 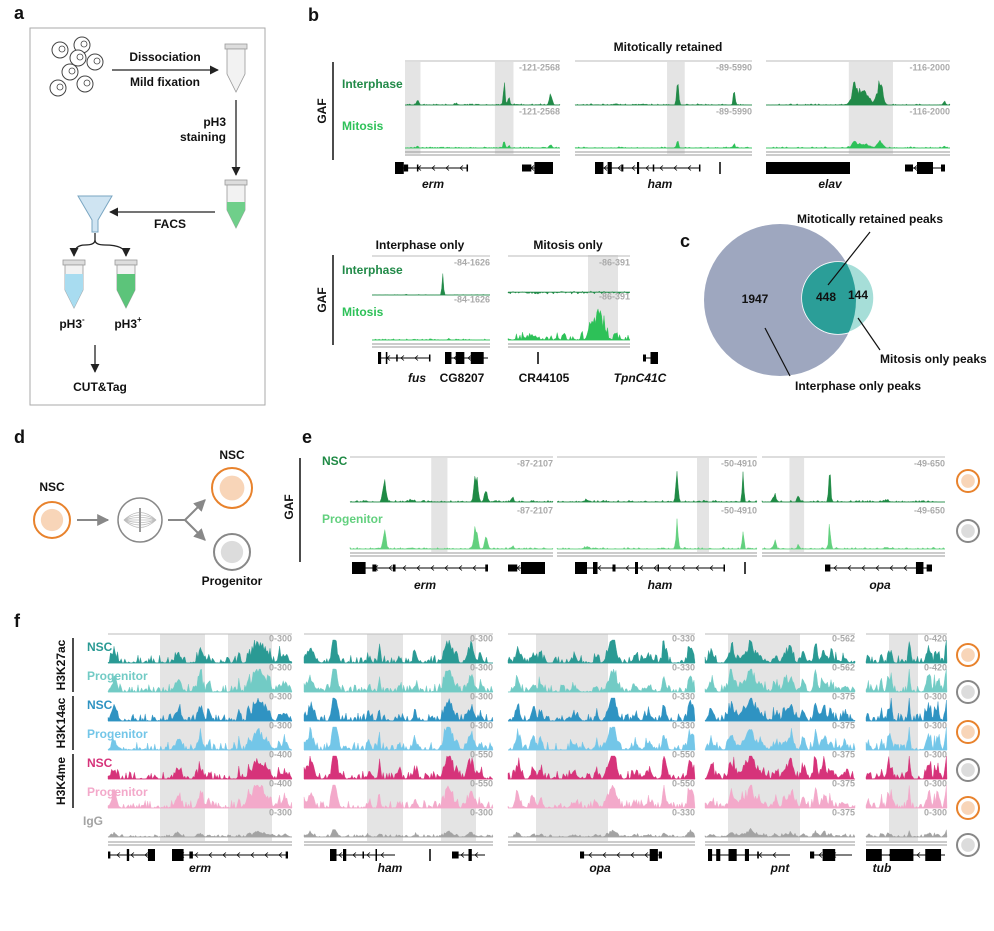 What do you see at coordinates (734, 67) in the screenshot?
I see `range-label: -89-5990` at bounding box center [734, 67].